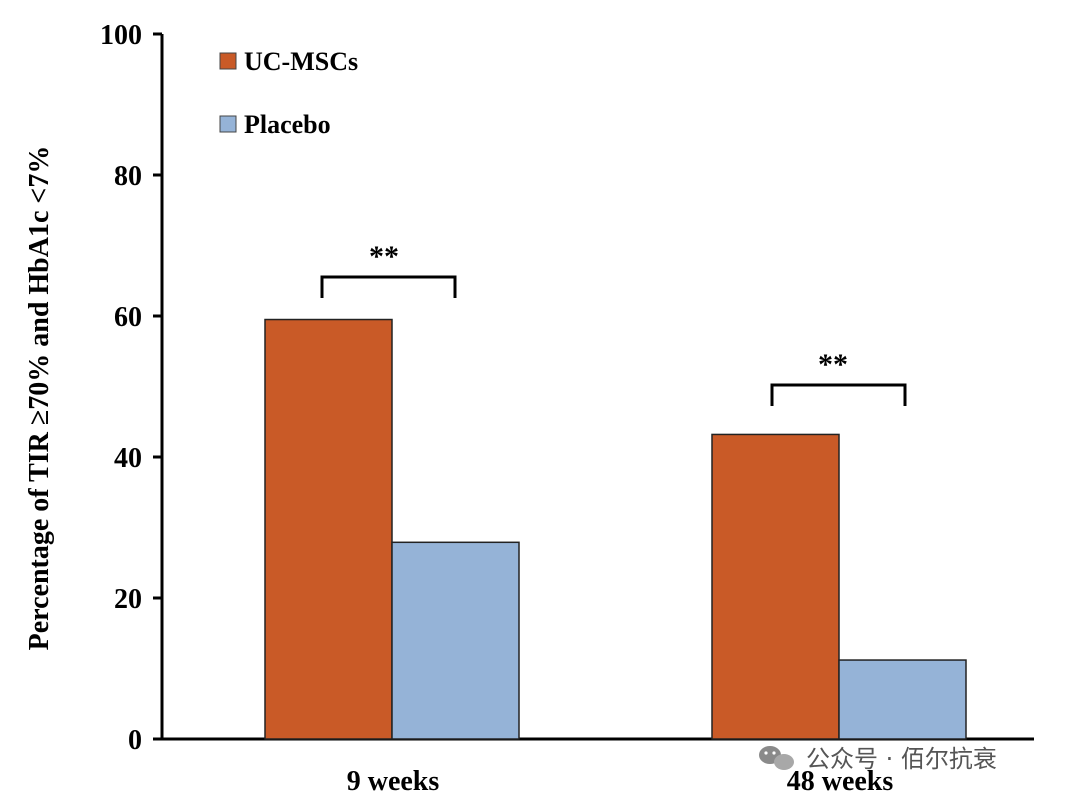 Image resolution: width=1080 pixels, height=802 pixels. I want to click on y-tick-label: 20, so click(128, 599).